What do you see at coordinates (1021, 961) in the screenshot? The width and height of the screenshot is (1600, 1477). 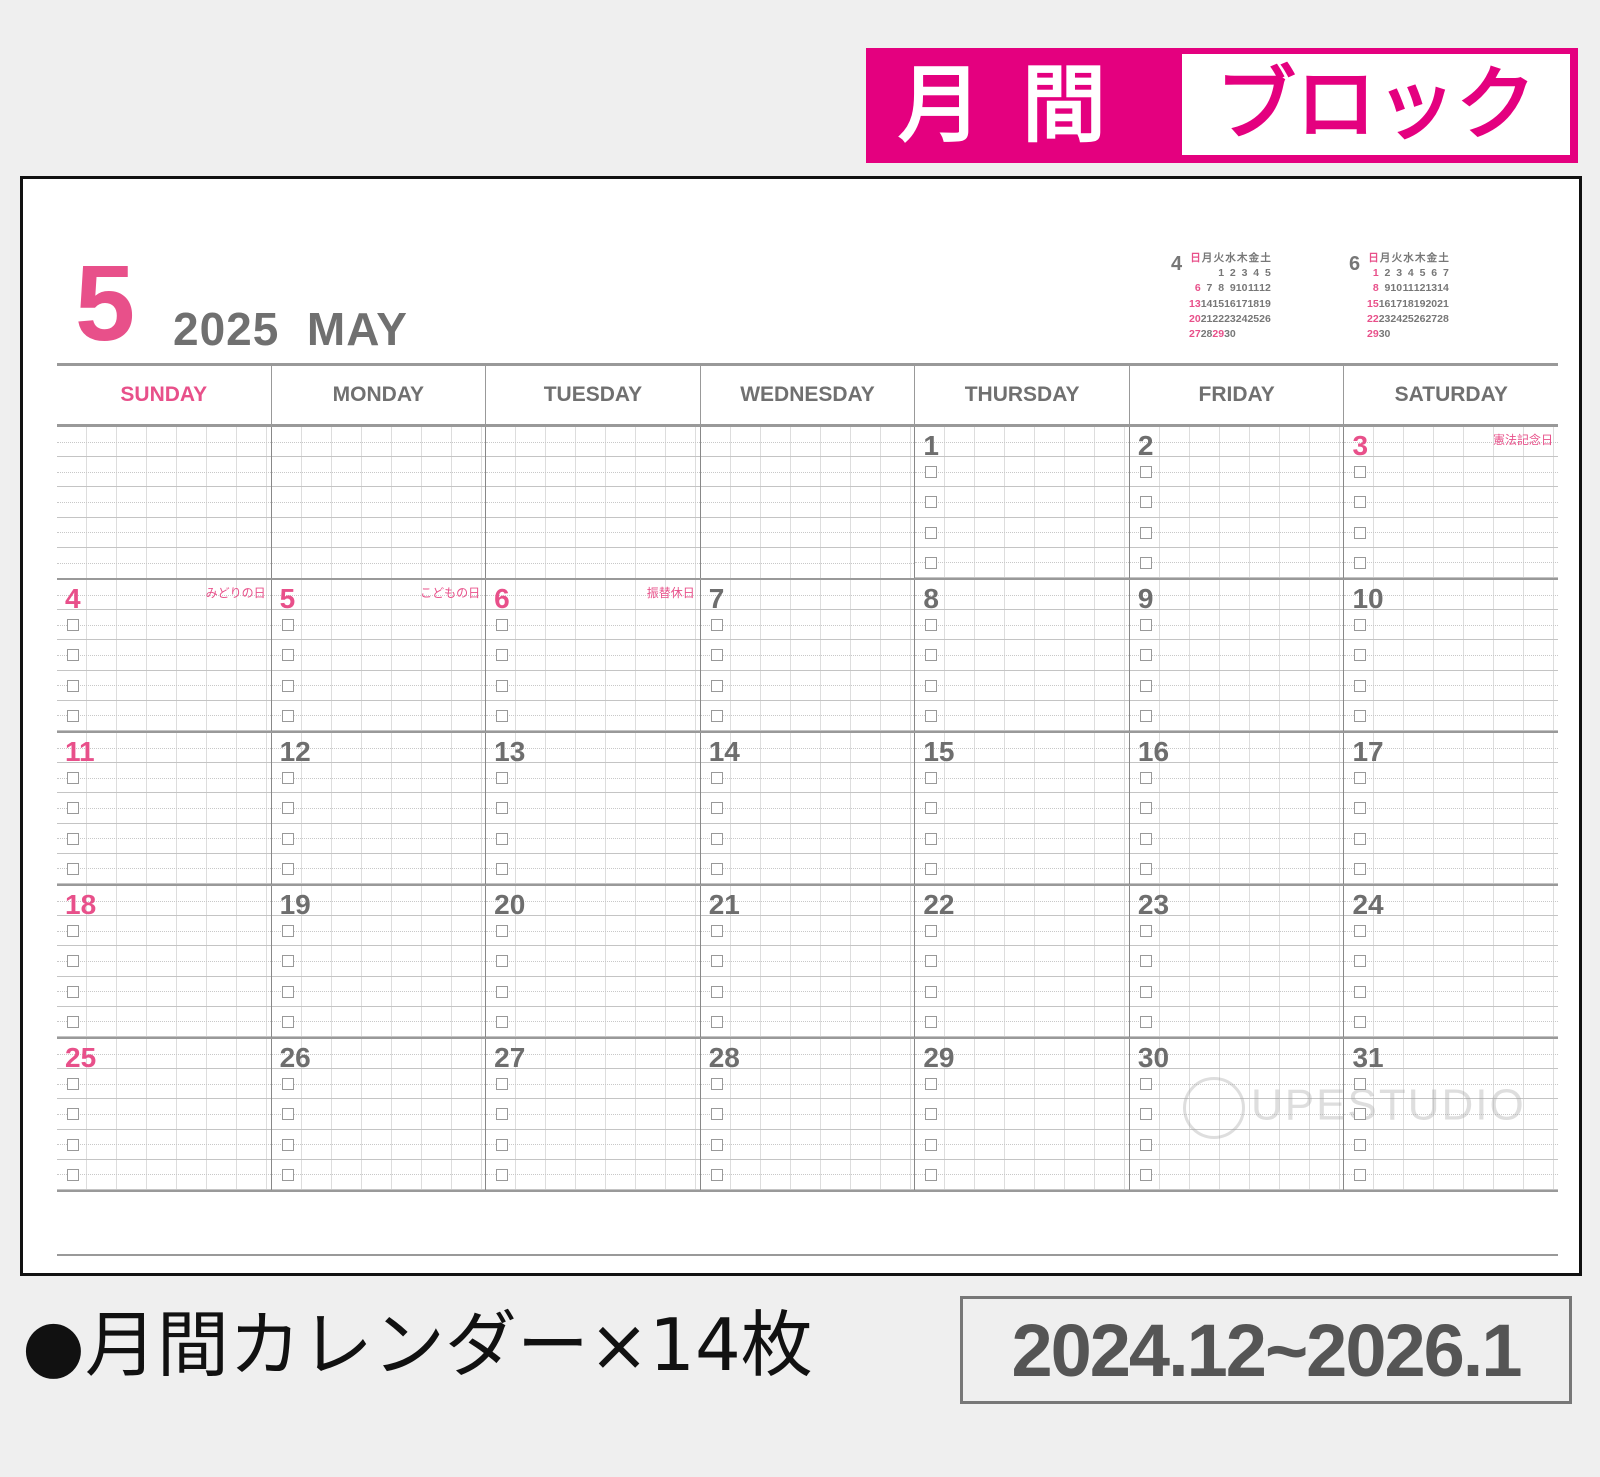 I see `day-cell: 22` at bounding box center [1021, 961].